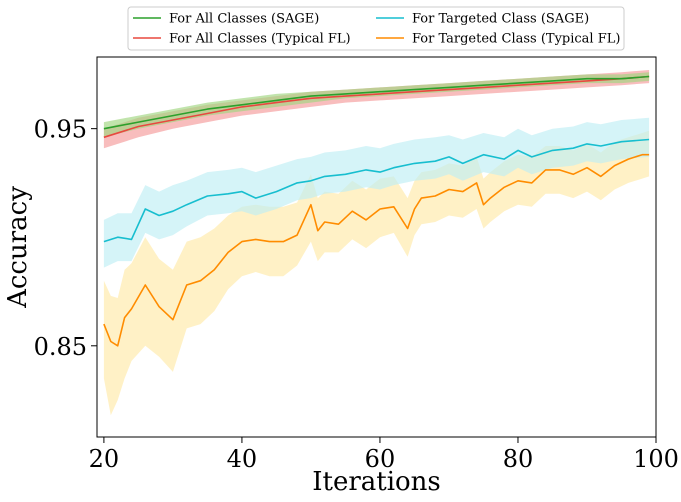 The image size is (681, 502). I want to click on legend-box, so click(376, 28).